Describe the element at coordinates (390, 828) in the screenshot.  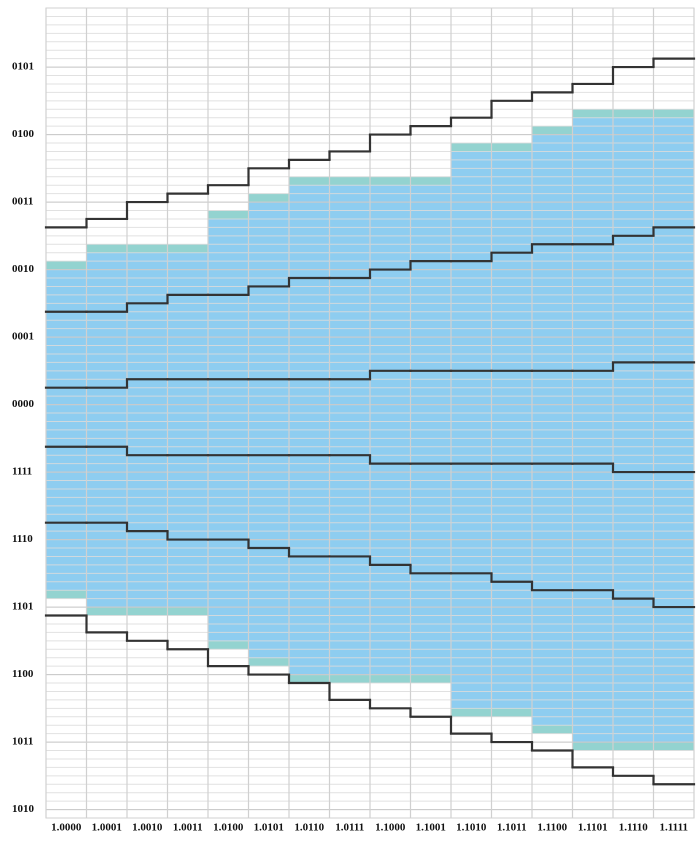
I see `x-tick-label: 1.1000` at that location.